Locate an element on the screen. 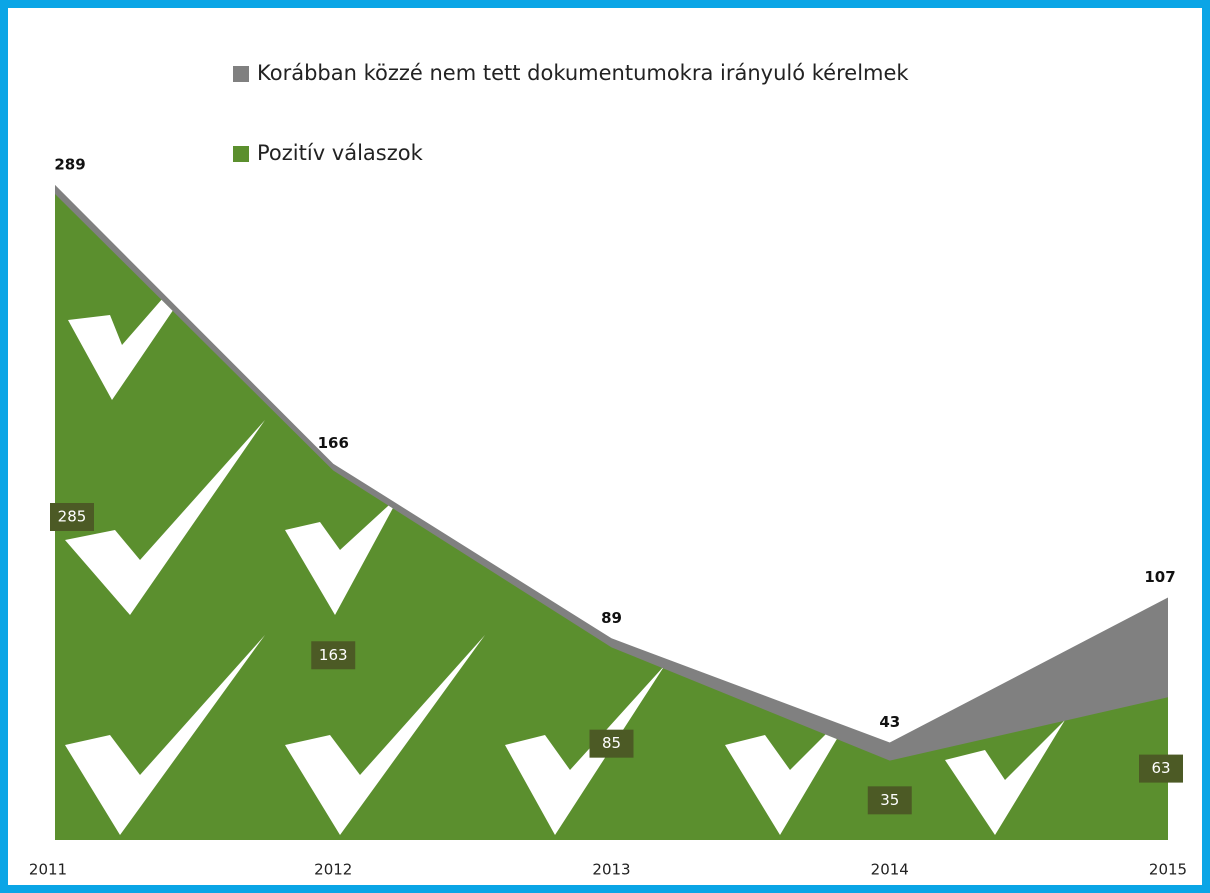 The height and width of the screenshot is (893, 1210). x-tick-label: 2015 is located at coordinates (1168, 870).